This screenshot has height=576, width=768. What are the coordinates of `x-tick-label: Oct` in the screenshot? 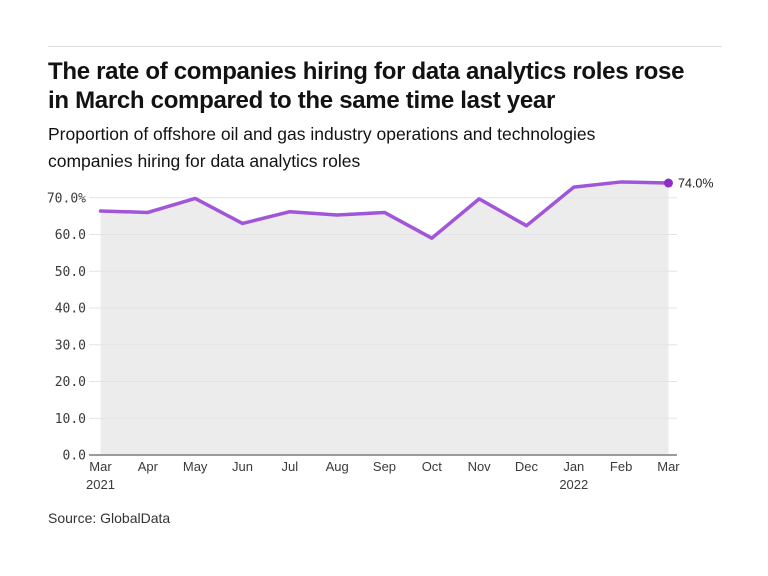 It's located at (432, 466).